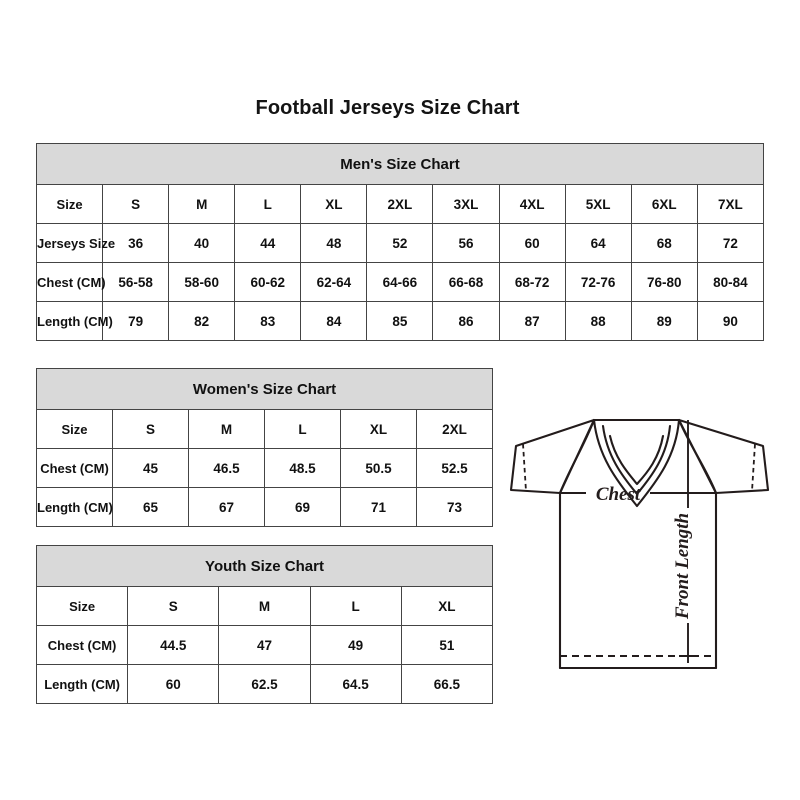 This screenshot has height=800, width=800. Describe the element at coordinates (466, 321) in the screenshot. I see `table-cell: 86` at that location.